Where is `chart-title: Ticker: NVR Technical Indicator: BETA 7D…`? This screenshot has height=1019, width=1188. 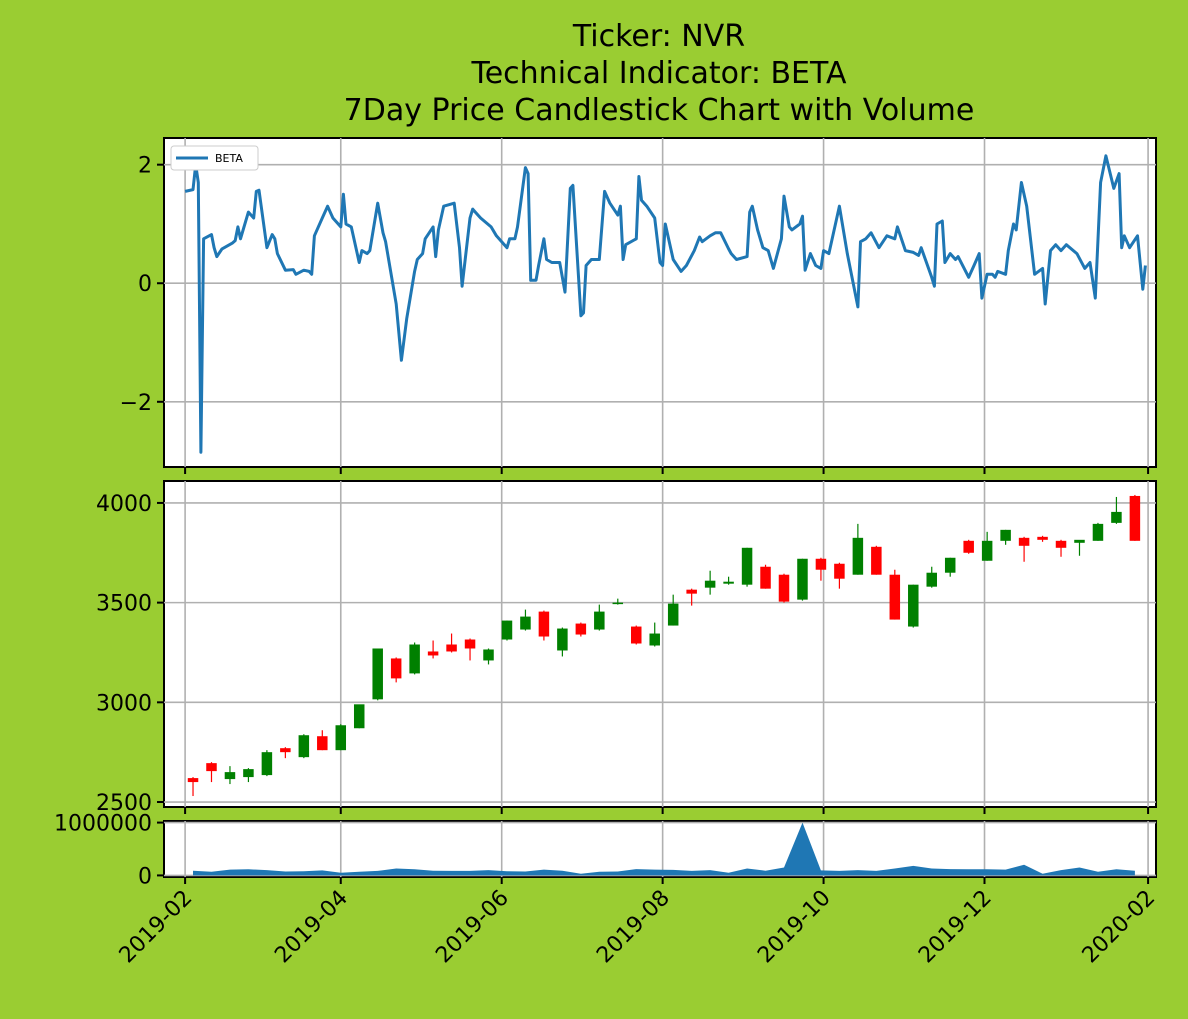
chart-title: Ticker: NVR Technical Indicator: BETA 7D… is located at coordinates (659, 73).